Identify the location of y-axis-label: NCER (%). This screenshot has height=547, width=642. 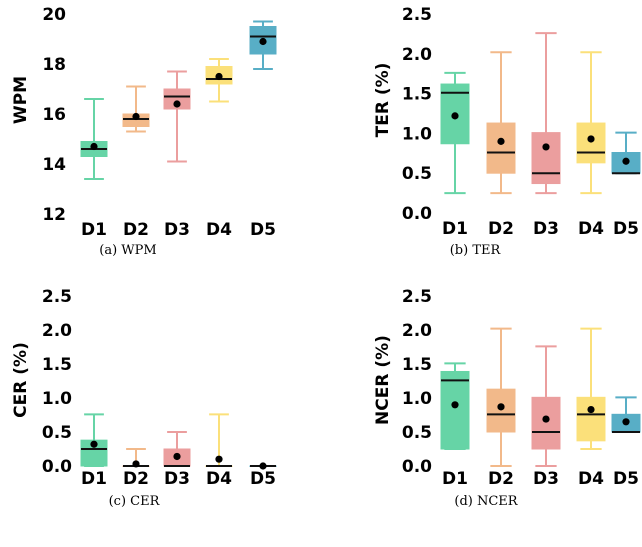
(383, 380).